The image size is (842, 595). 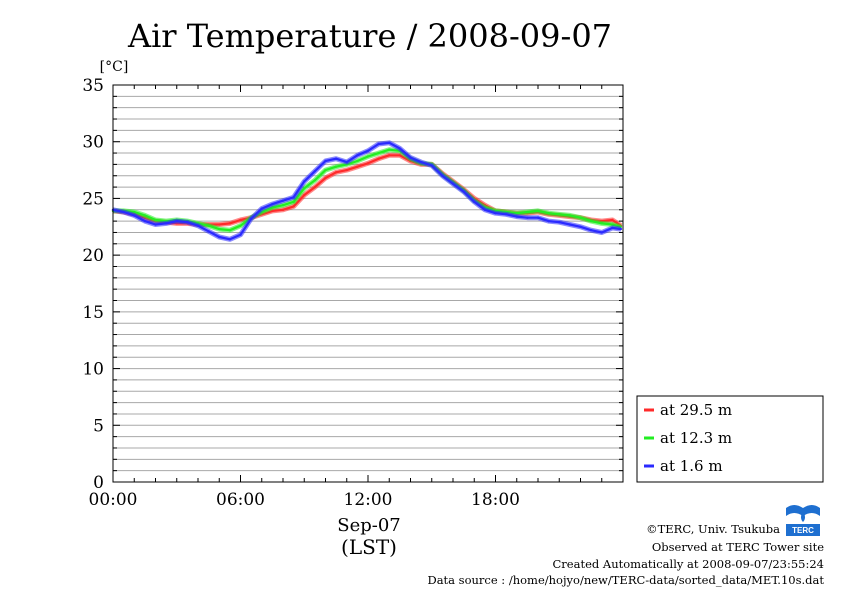 What do you see at coordinates (369, 36) in the screenshot?
I see `chart-title: Air Temperature / 2008-09-07` at bounding box center [369, 36].